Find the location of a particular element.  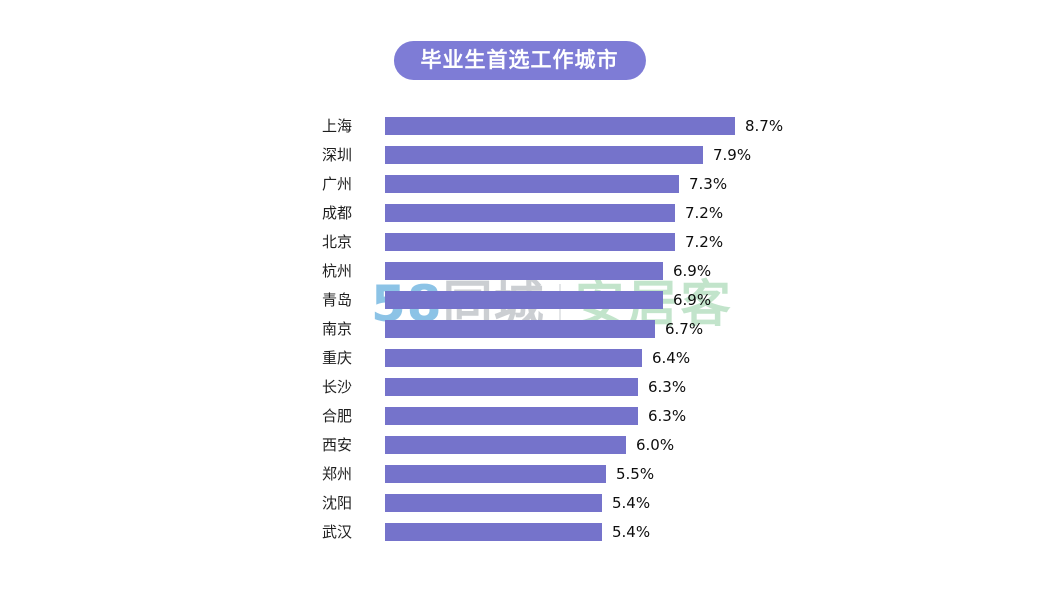

chart-row: 成都 7.2% is located at coordinates (550, 212).